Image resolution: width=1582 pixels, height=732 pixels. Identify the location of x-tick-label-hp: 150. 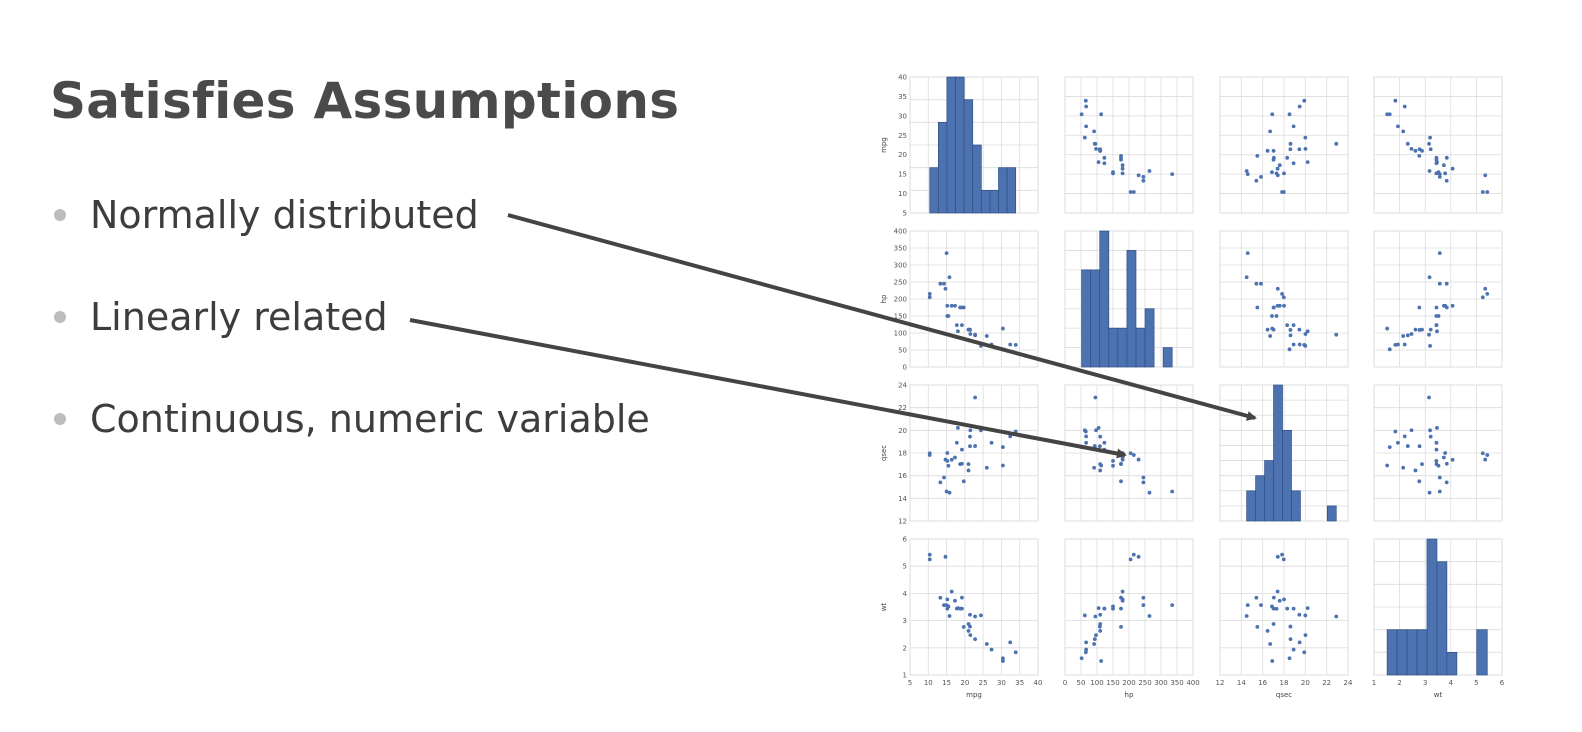
(1112, 683).